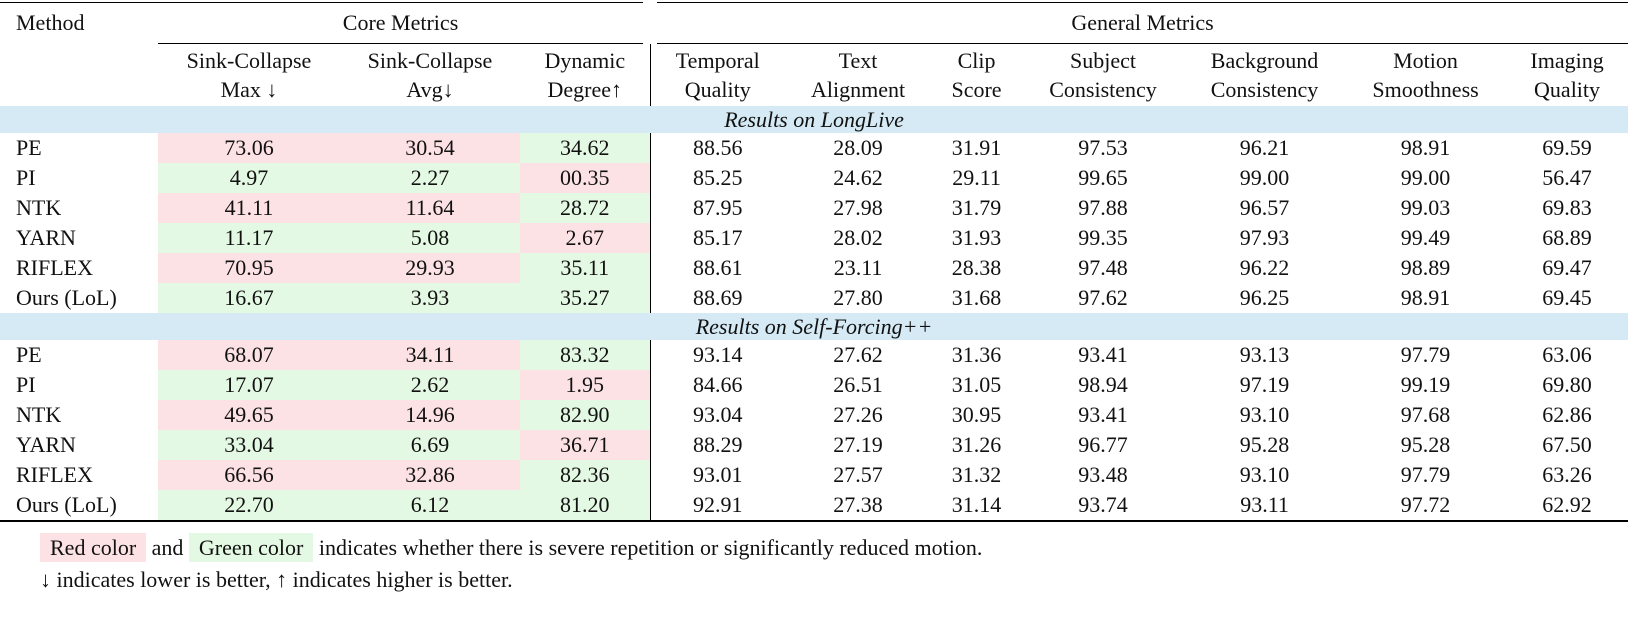  Describe the element at coordinates (249, 355) in the screenshot. I see `value-cell: 68.07` at that location.